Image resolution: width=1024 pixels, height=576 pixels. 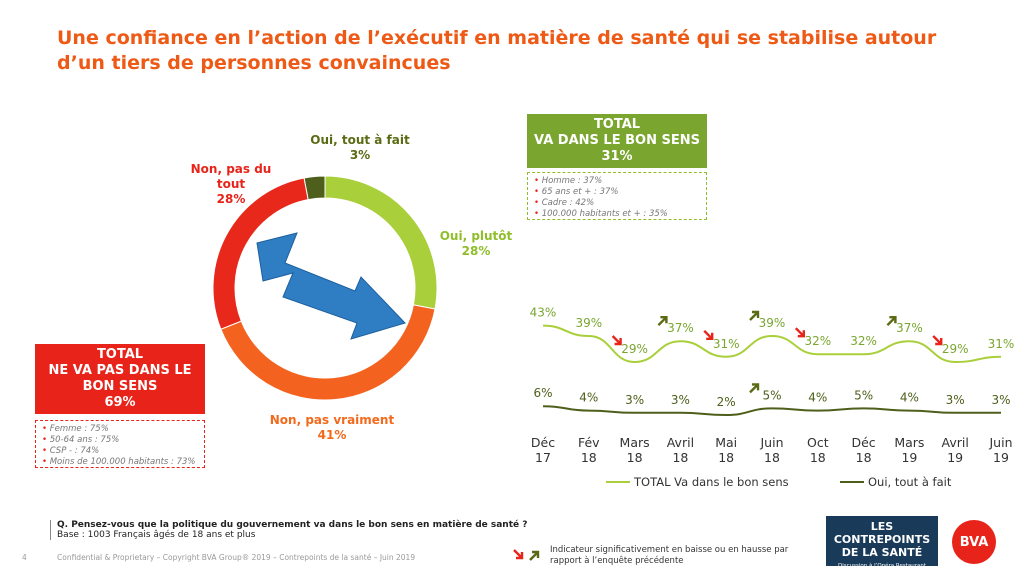 What do you see at coordinates (680, 400) in the screenshot?
I see `data-label-s1-3: 3%` at bounding box center [680, 400].